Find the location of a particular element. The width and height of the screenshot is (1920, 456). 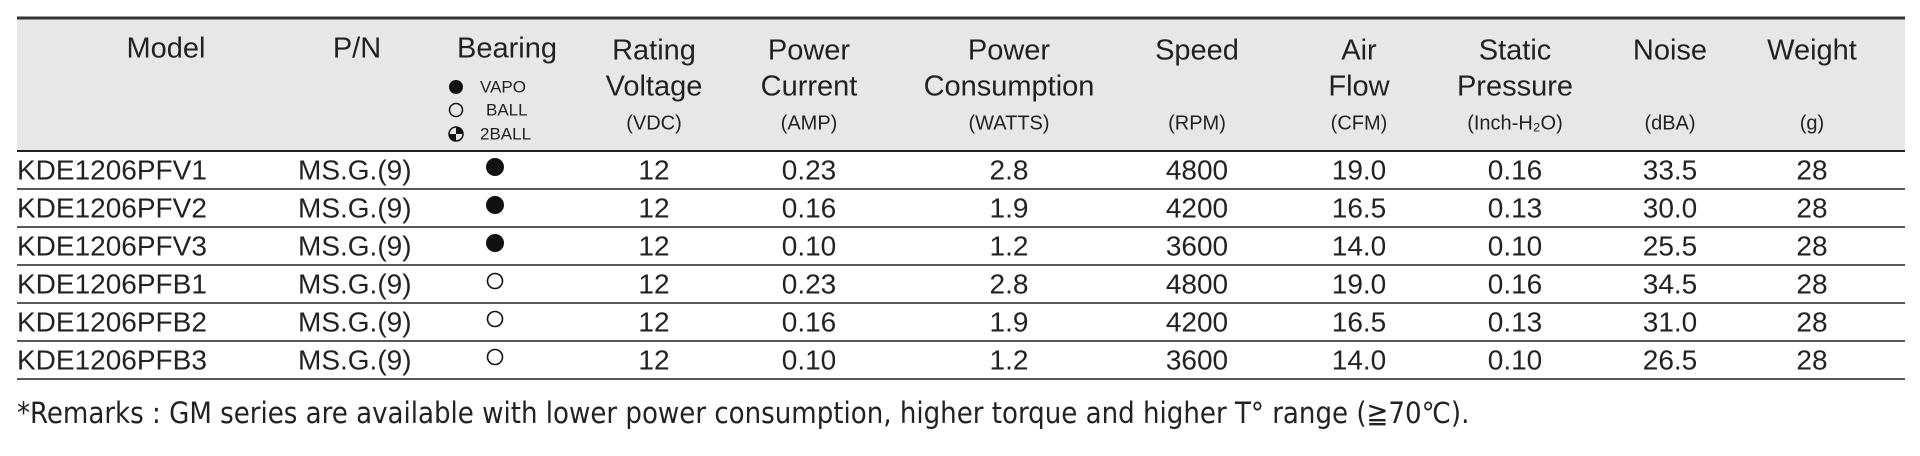

bearing-legend: 2BALL is located at coordinates (505, 133).